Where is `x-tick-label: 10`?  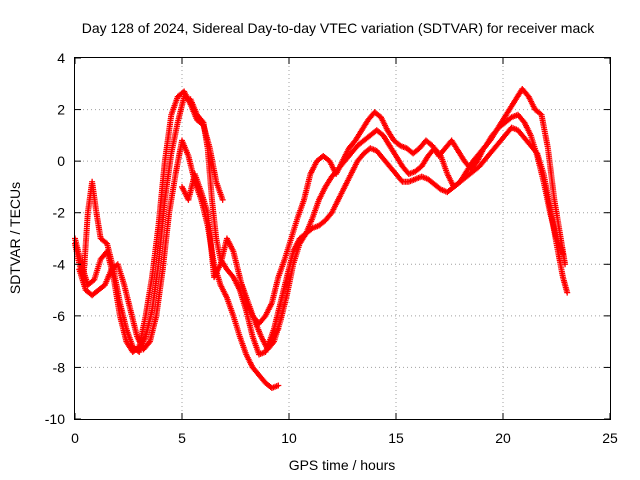
x-tick-label: 10 is located at coordinates (289, 438).